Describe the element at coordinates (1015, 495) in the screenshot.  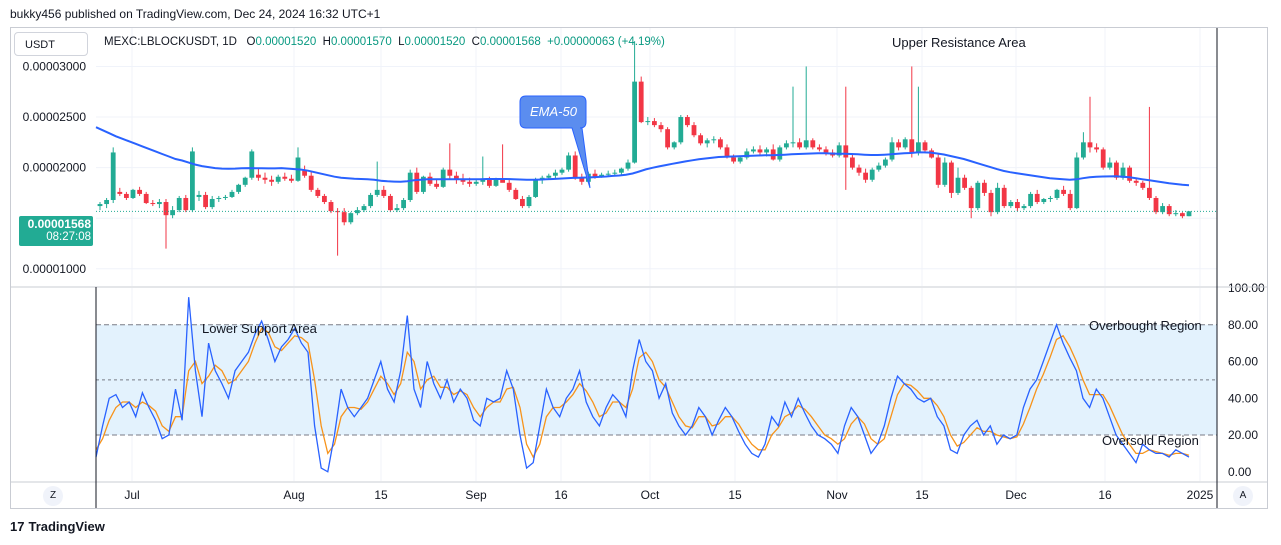
I see `time-tick-label: Dec` at that location.